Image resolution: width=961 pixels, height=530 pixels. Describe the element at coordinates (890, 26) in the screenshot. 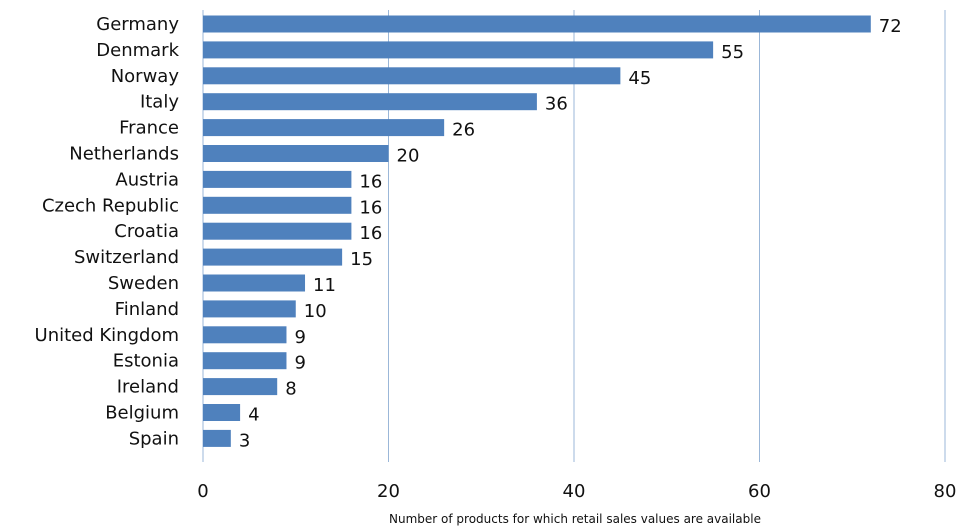

I see `value-label: 72` at that location.